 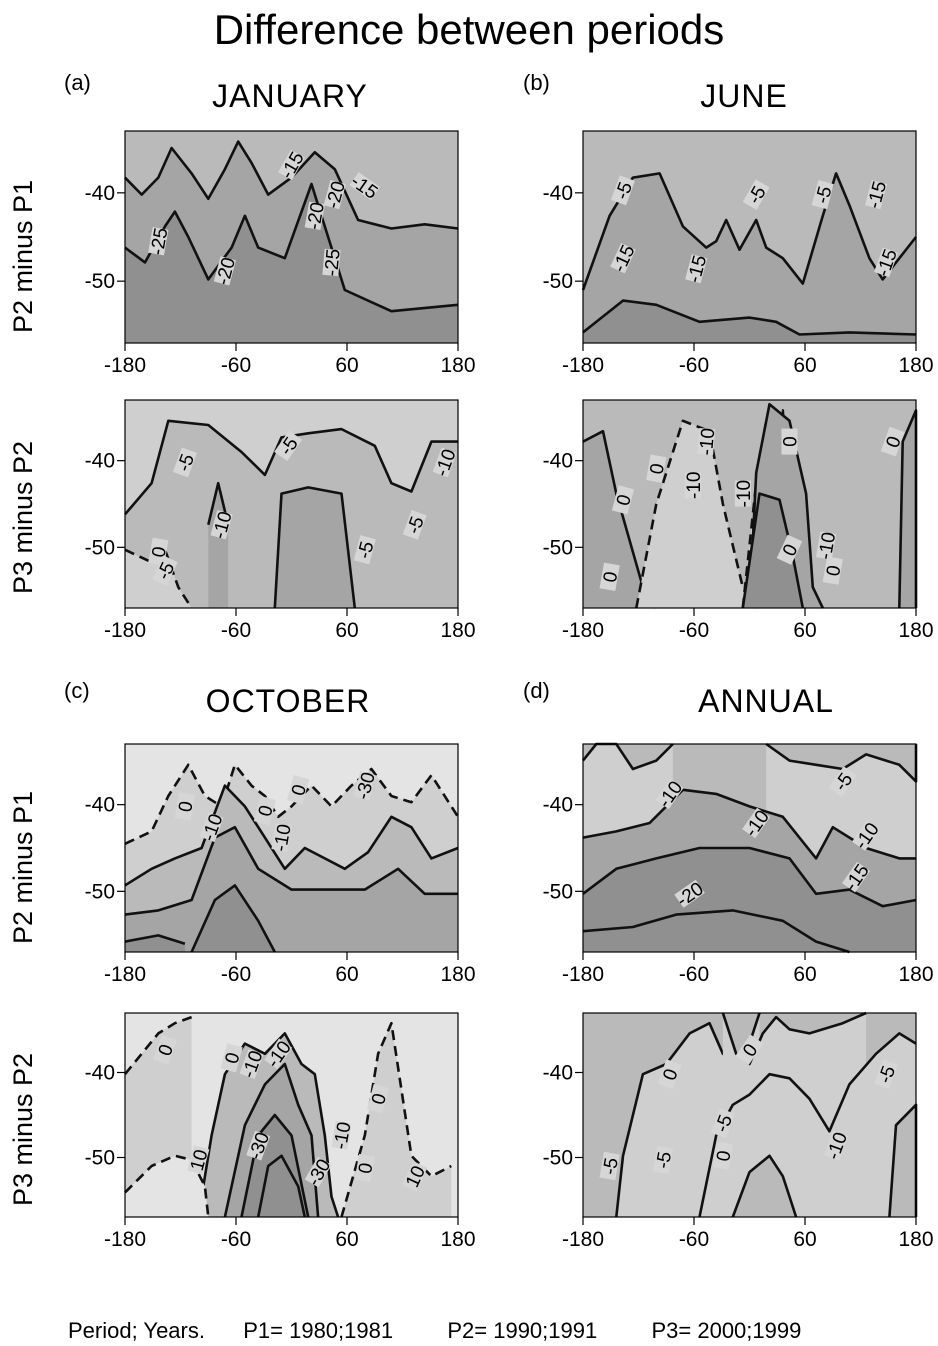 I want to click on panel-title-annual: ANNUAL, so click(x=766, y=701).